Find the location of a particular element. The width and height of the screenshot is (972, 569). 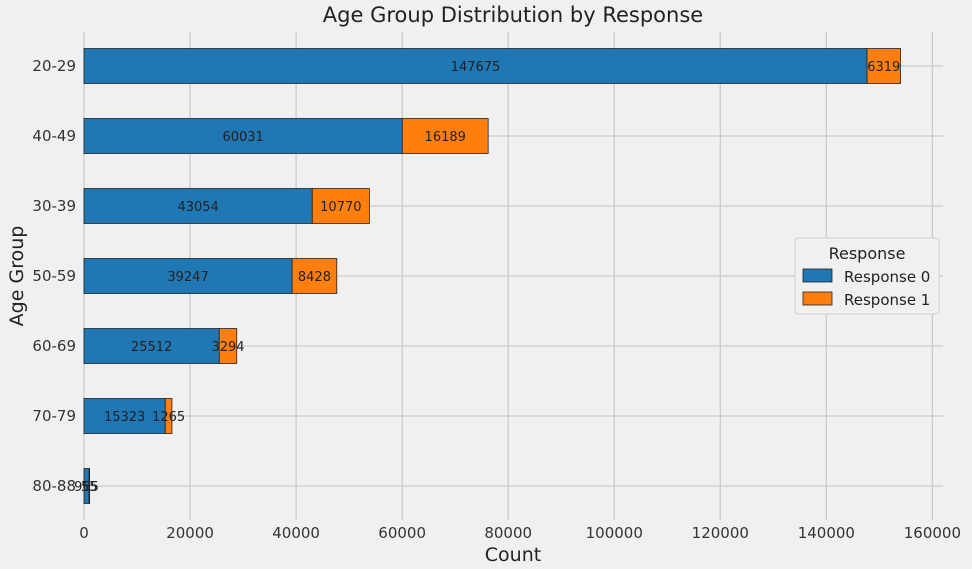

bar-value-label: 43054 is located at coordinates (197, 207).